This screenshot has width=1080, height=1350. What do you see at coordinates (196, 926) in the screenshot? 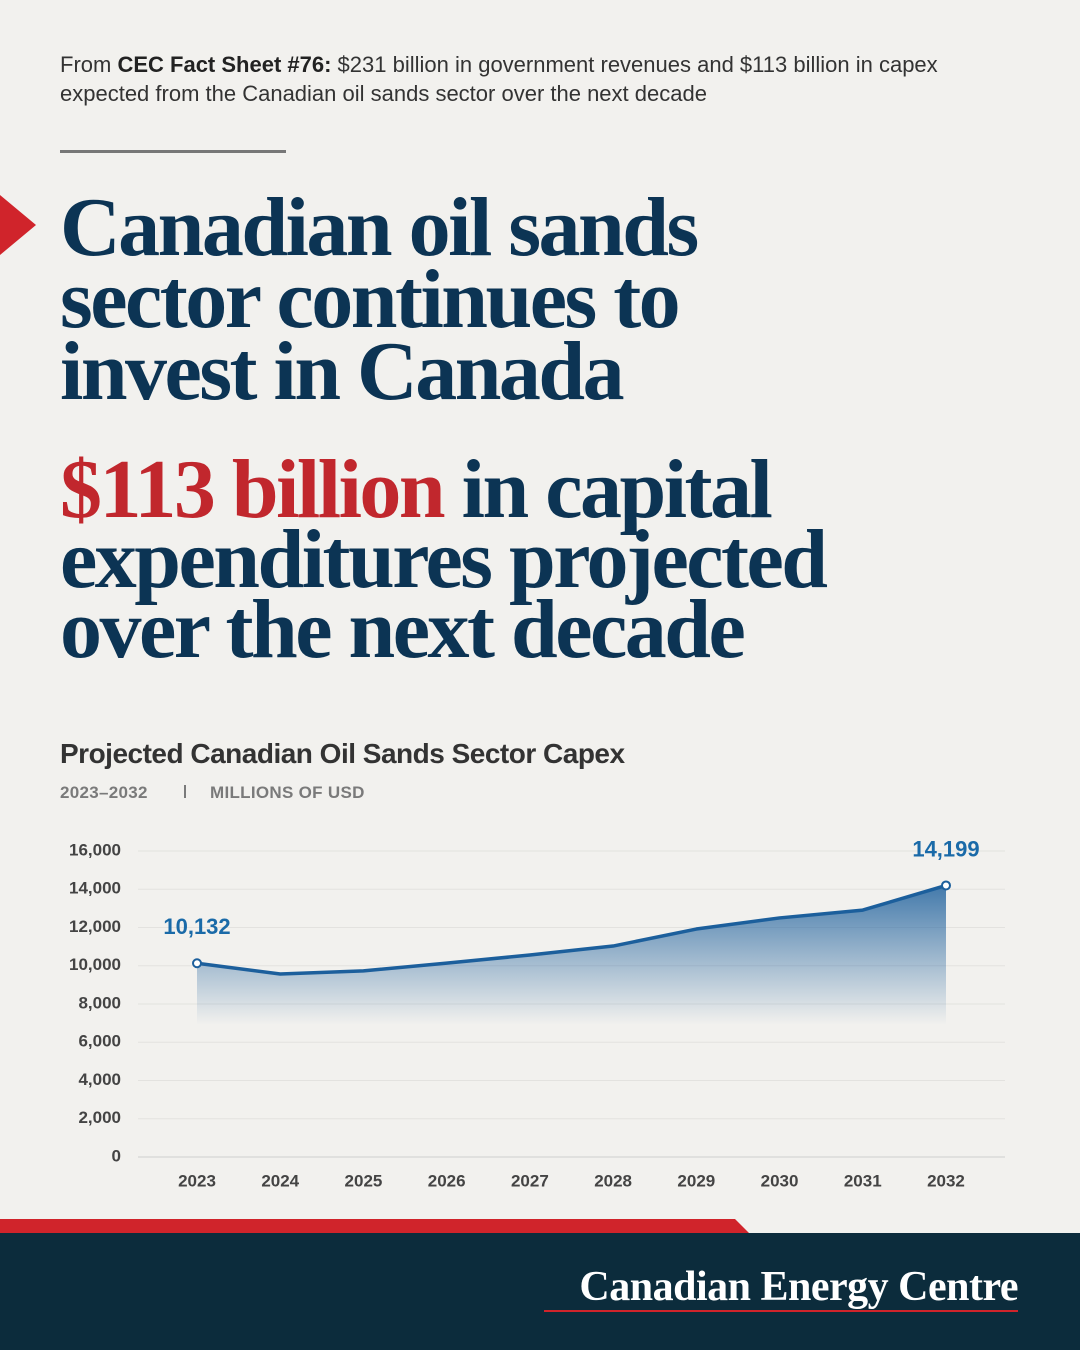
I see `value-label: 10,132` at bounding box center [196, 926].